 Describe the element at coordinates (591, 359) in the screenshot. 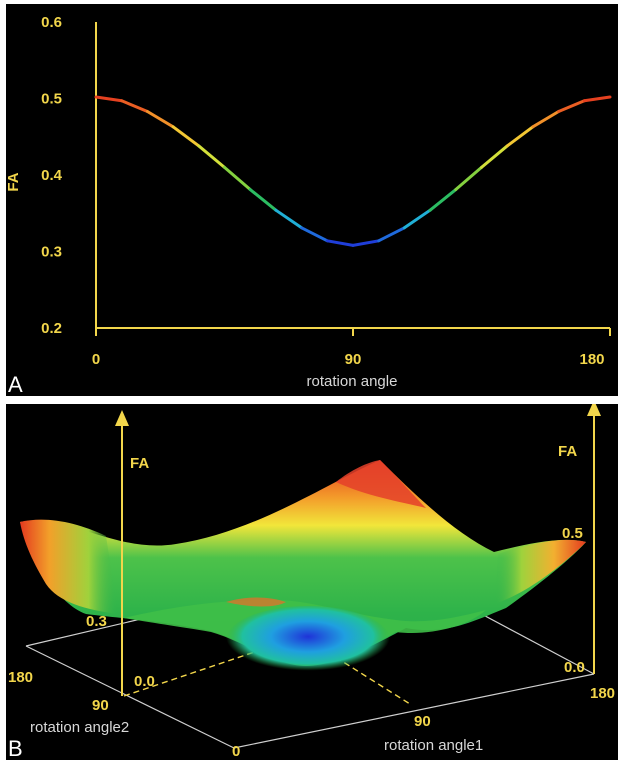

I see `x-tick-label: 180` at that location.